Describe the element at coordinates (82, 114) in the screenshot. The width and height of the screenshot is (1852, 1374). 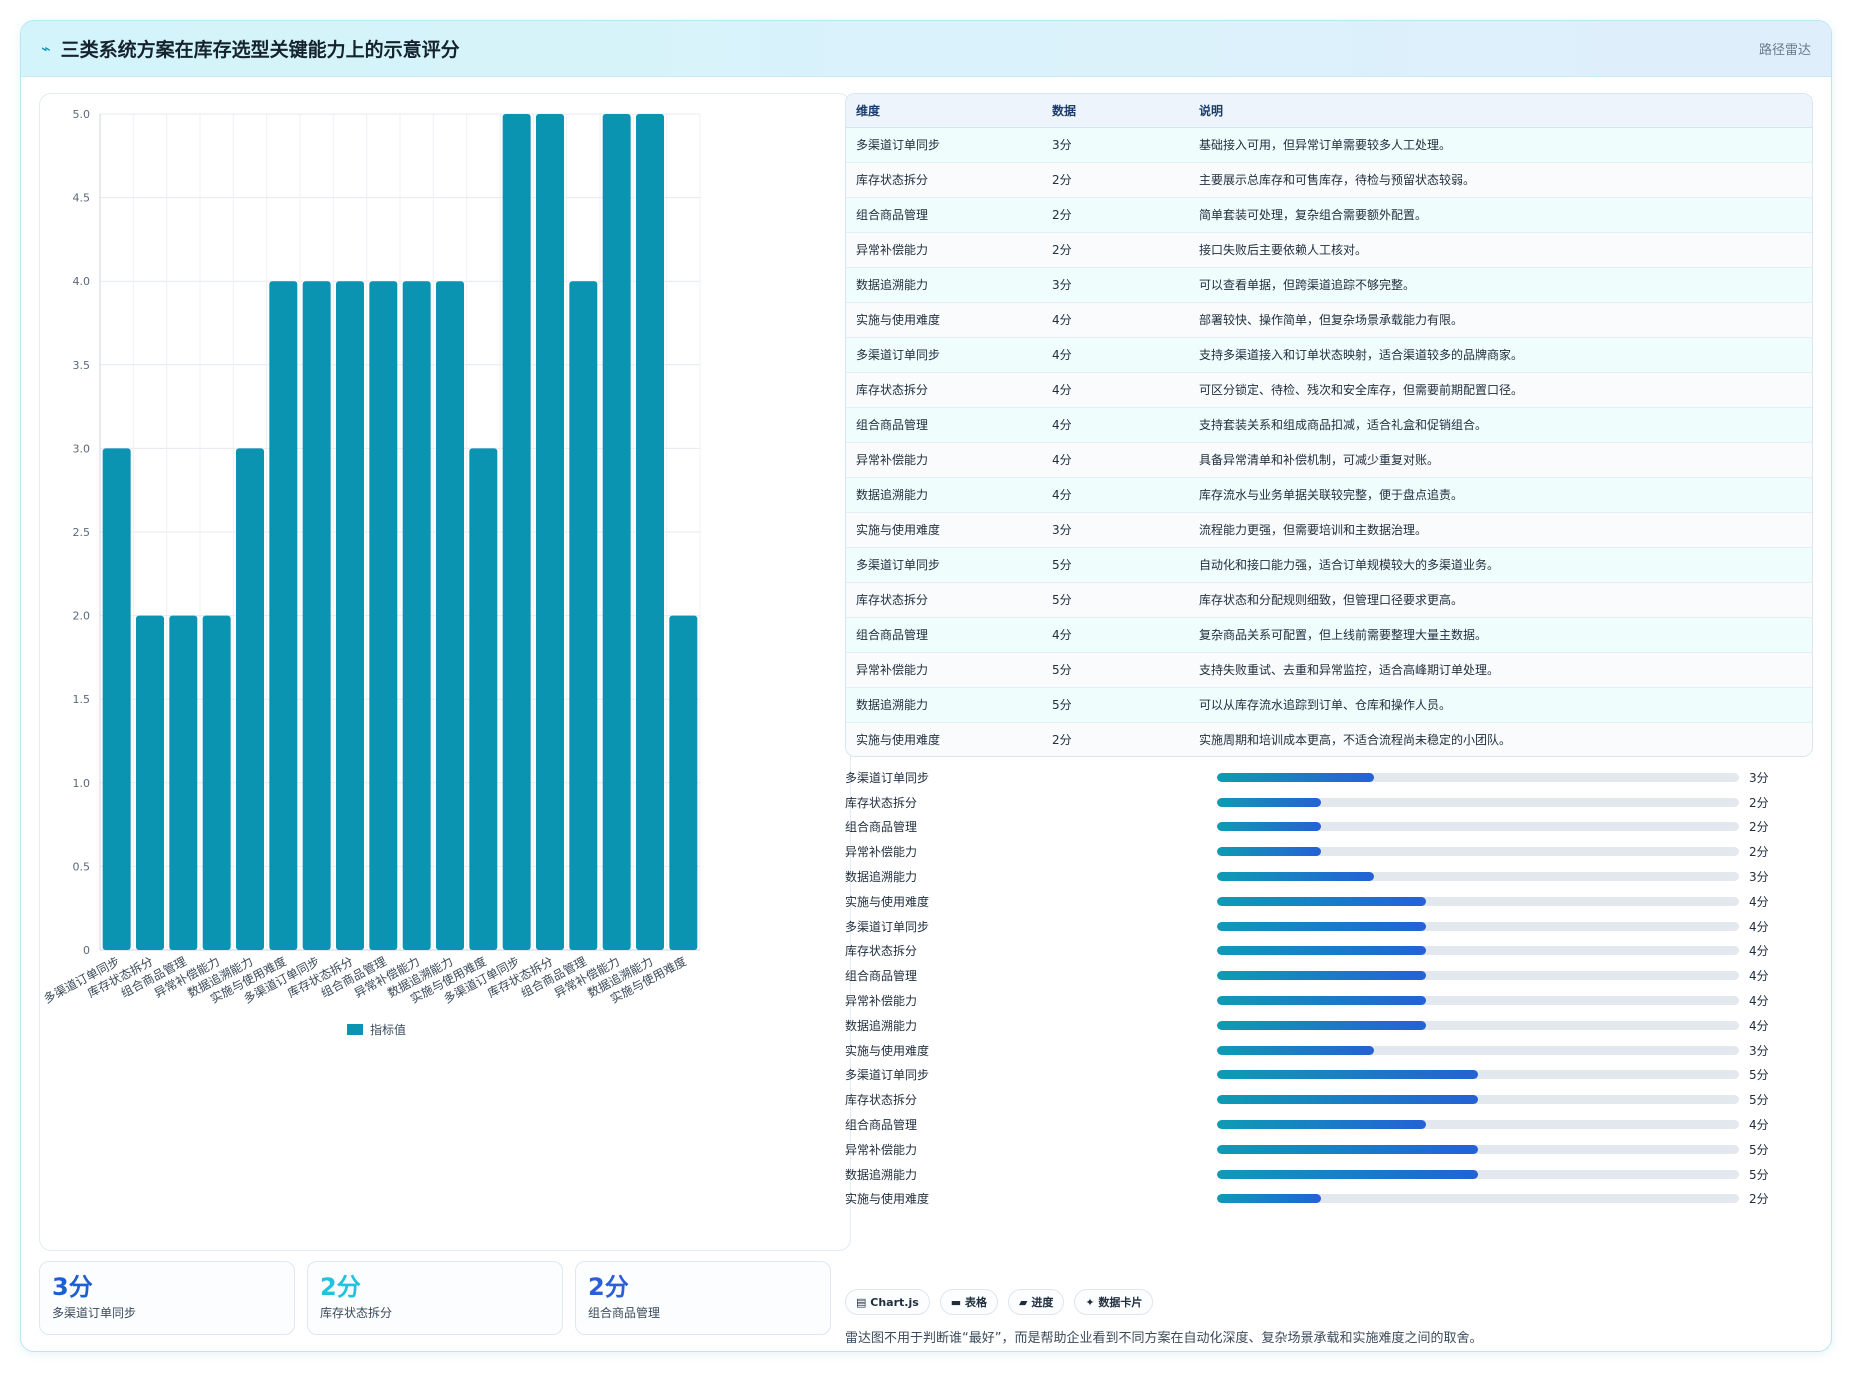
I see `y-tick-label: 5.0` at that location.